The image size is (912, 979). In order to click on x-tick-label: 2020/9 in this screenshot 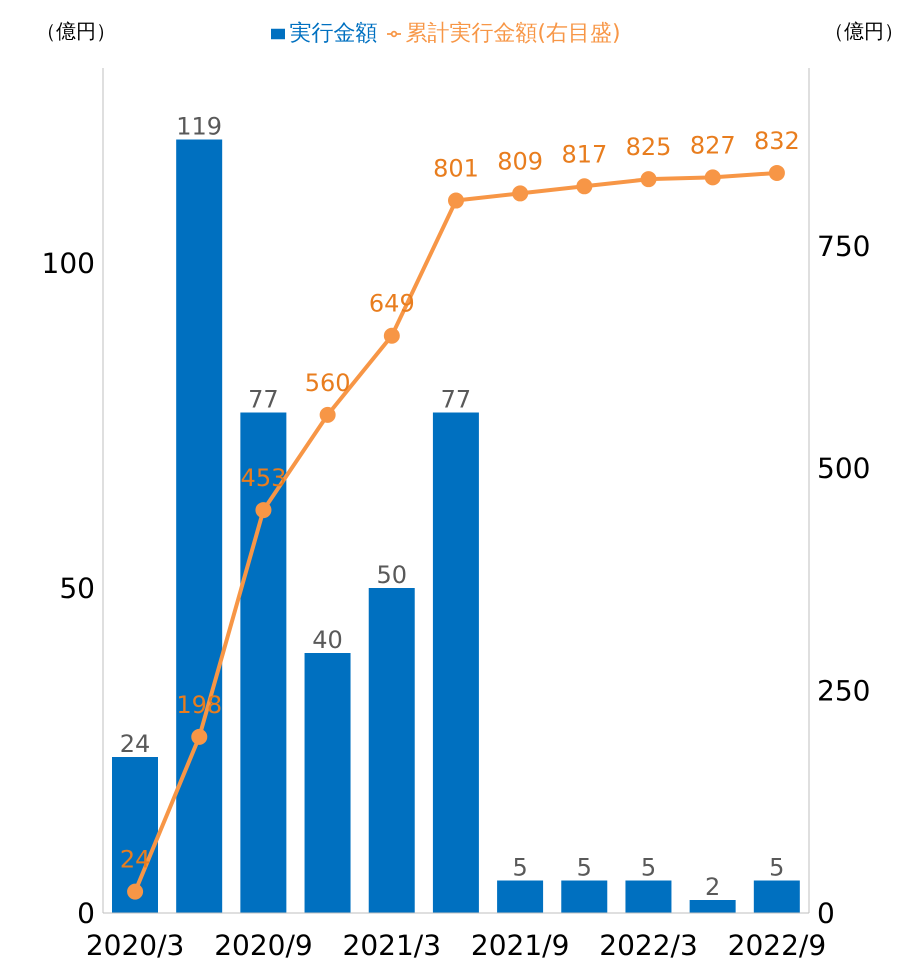, I will do `click(263, 945)`.